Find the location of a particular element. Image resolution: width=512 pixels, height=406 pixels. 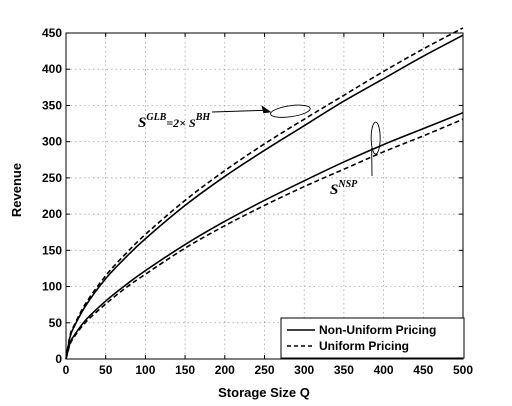

legend-label-non-uniform: Non-Uniform Pricing is located at coordinates (377, 330).